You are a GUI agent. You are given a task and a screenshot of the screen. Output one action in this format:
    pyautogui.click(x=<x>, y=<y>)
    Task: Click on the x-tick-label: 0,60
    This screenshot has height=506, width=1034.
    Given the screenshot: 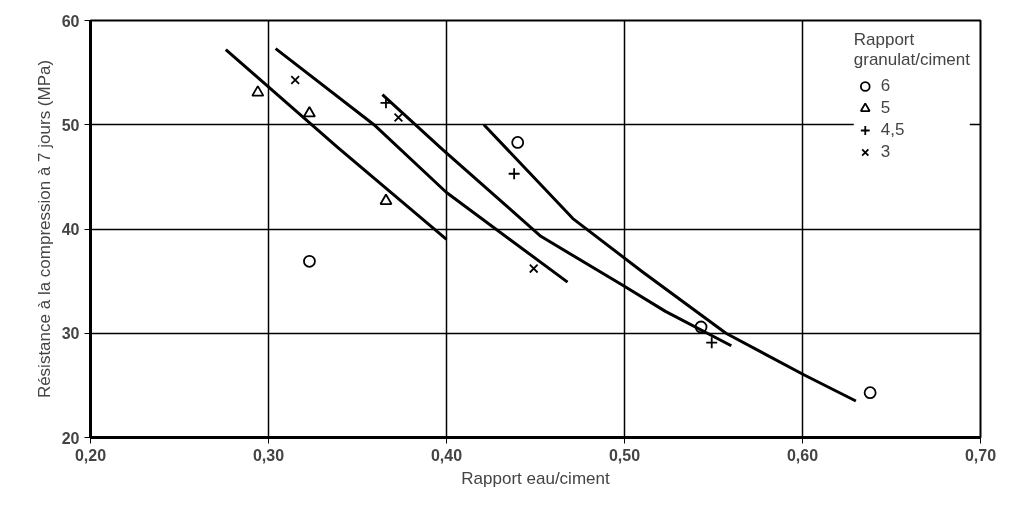 What is the action you would take?
    pyautogui.click(x=802, y=455)
    